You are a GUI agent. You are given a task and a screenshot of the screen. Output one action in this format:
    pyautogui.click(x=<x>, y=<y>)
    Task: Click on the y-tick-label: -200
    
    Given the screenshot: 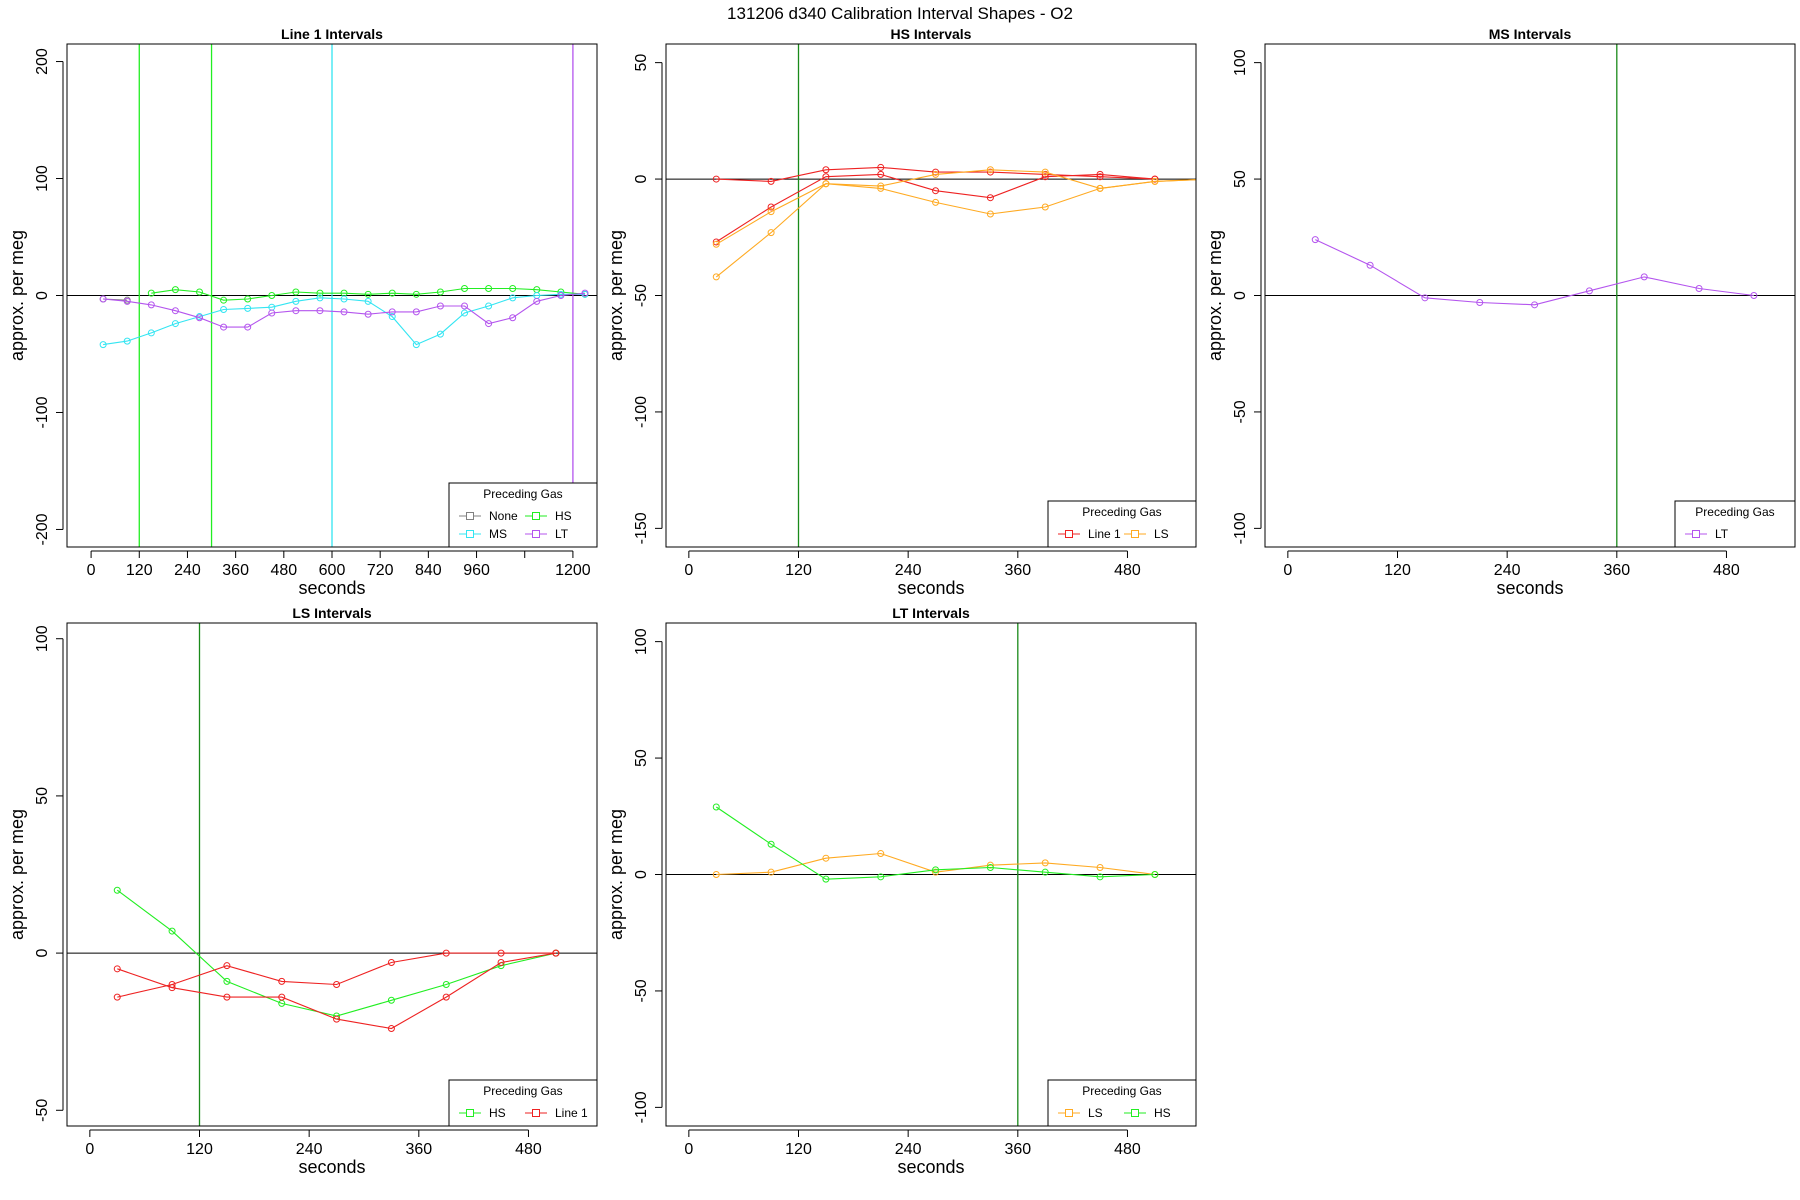 What is the action you would take?
    pyautogui.click(x=42, y=529)
    